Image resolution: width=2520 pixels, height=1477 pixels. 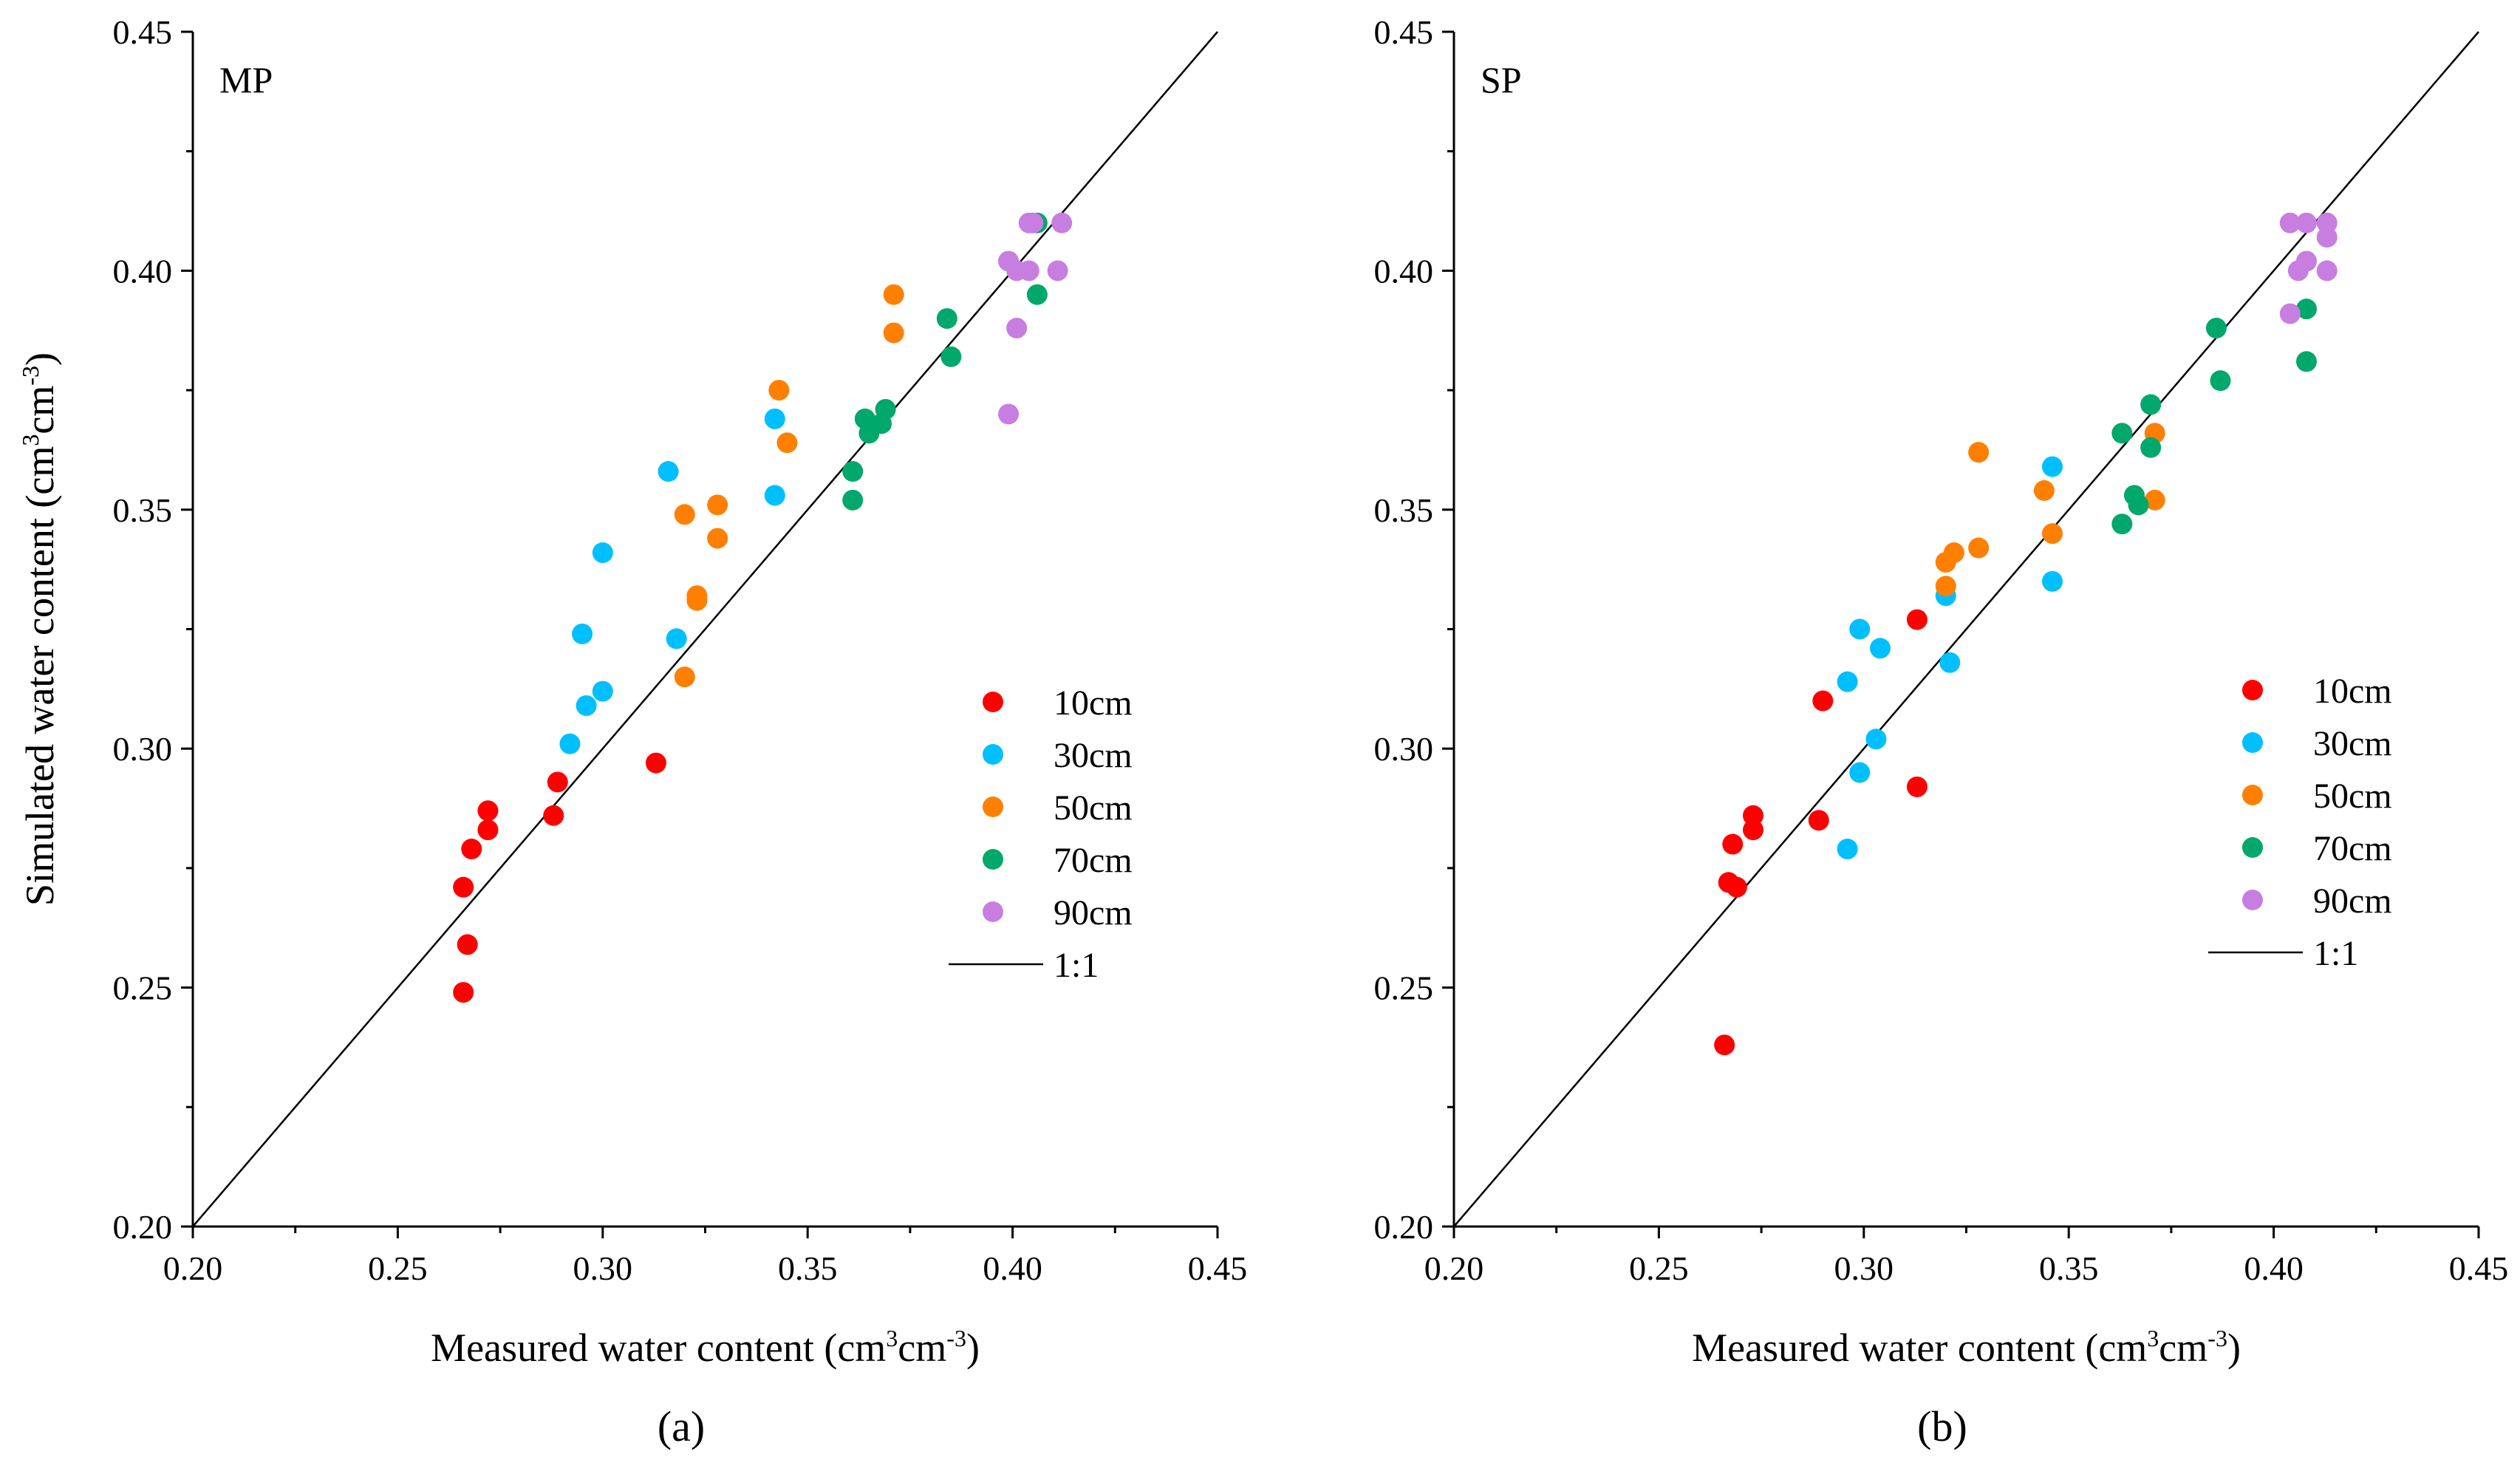 I want to click on y-axis-title: Simulated water content (cm3cm-3), so click(x=39, y=629).